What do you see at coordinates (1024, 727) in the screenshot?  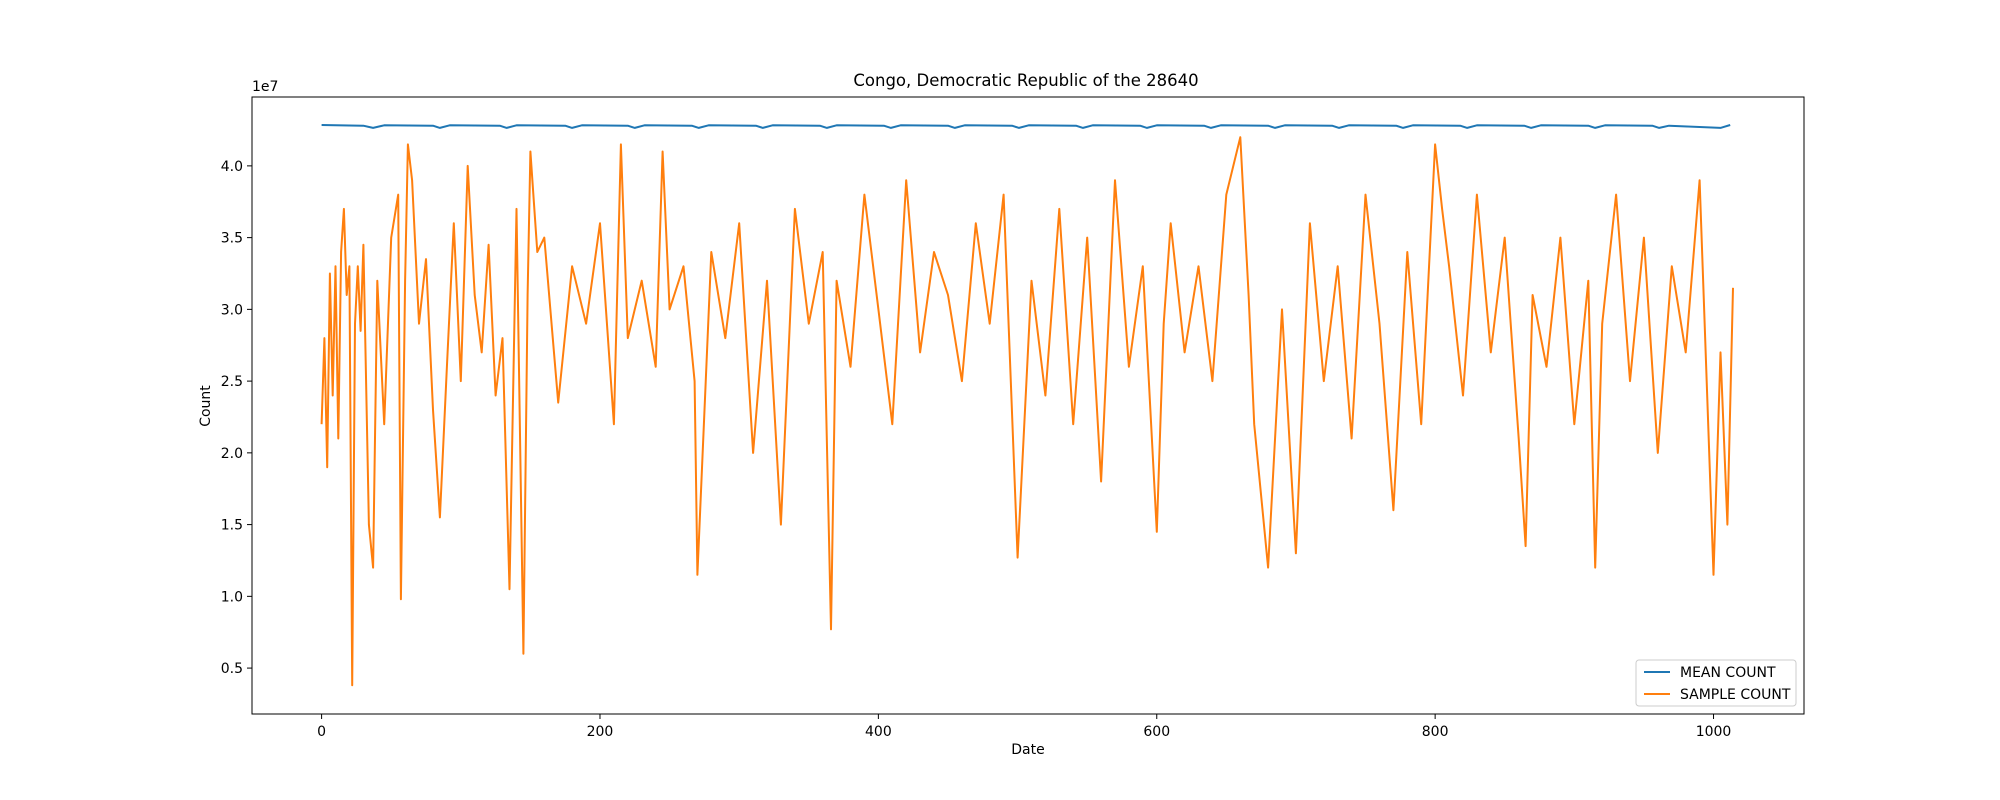 I see `x-axis: 0 200 400 600 800 1000` at bounding box center [1024, 727].